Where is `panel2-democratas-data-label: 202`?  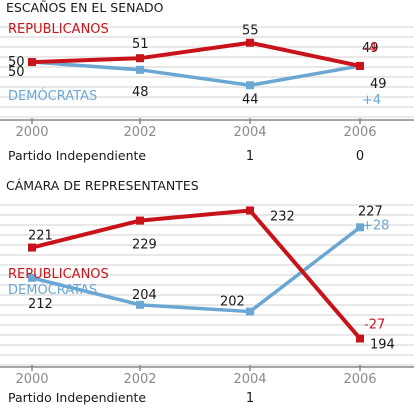 panel2-democratas-data-label: 202 is located at coordinates (232, 302).